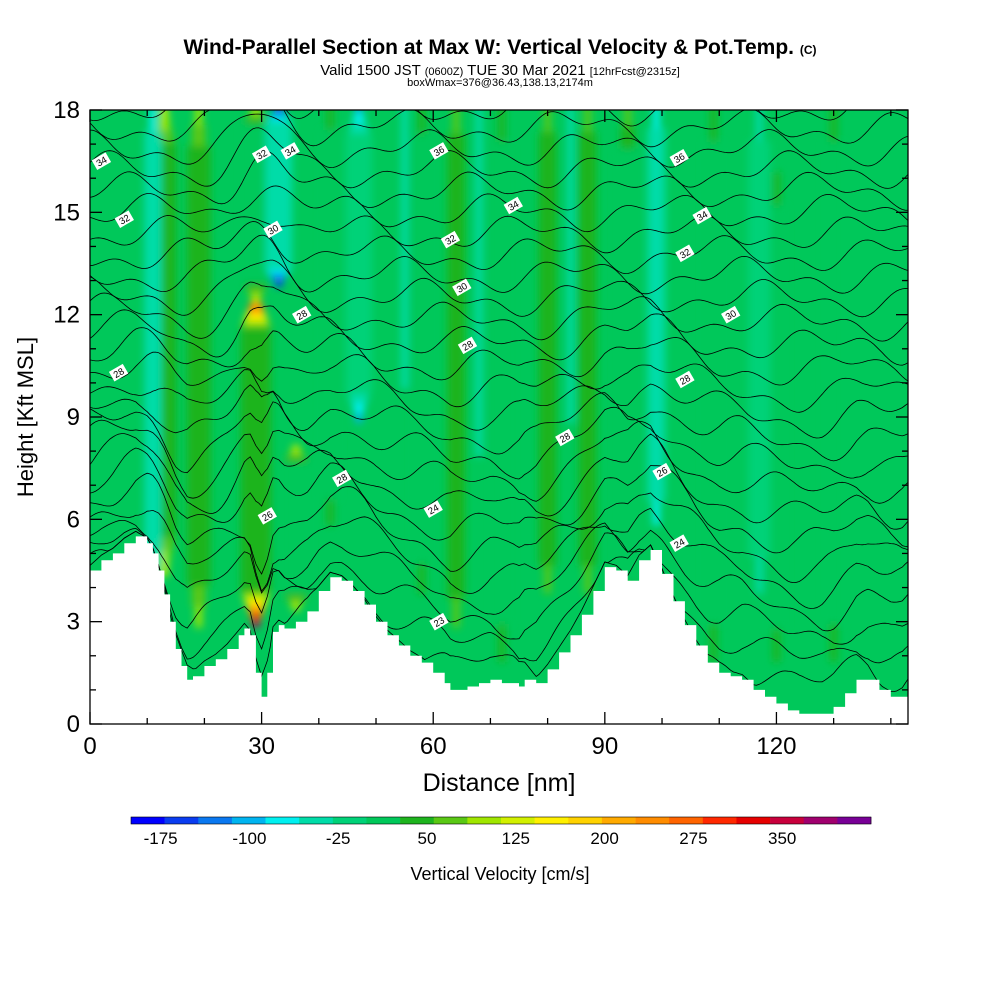  What do you see at coordinates (634, 72) in the screenshot?
I see `forecast-info: [12hrFcst@2315z]` at bounding box center [634, 72].